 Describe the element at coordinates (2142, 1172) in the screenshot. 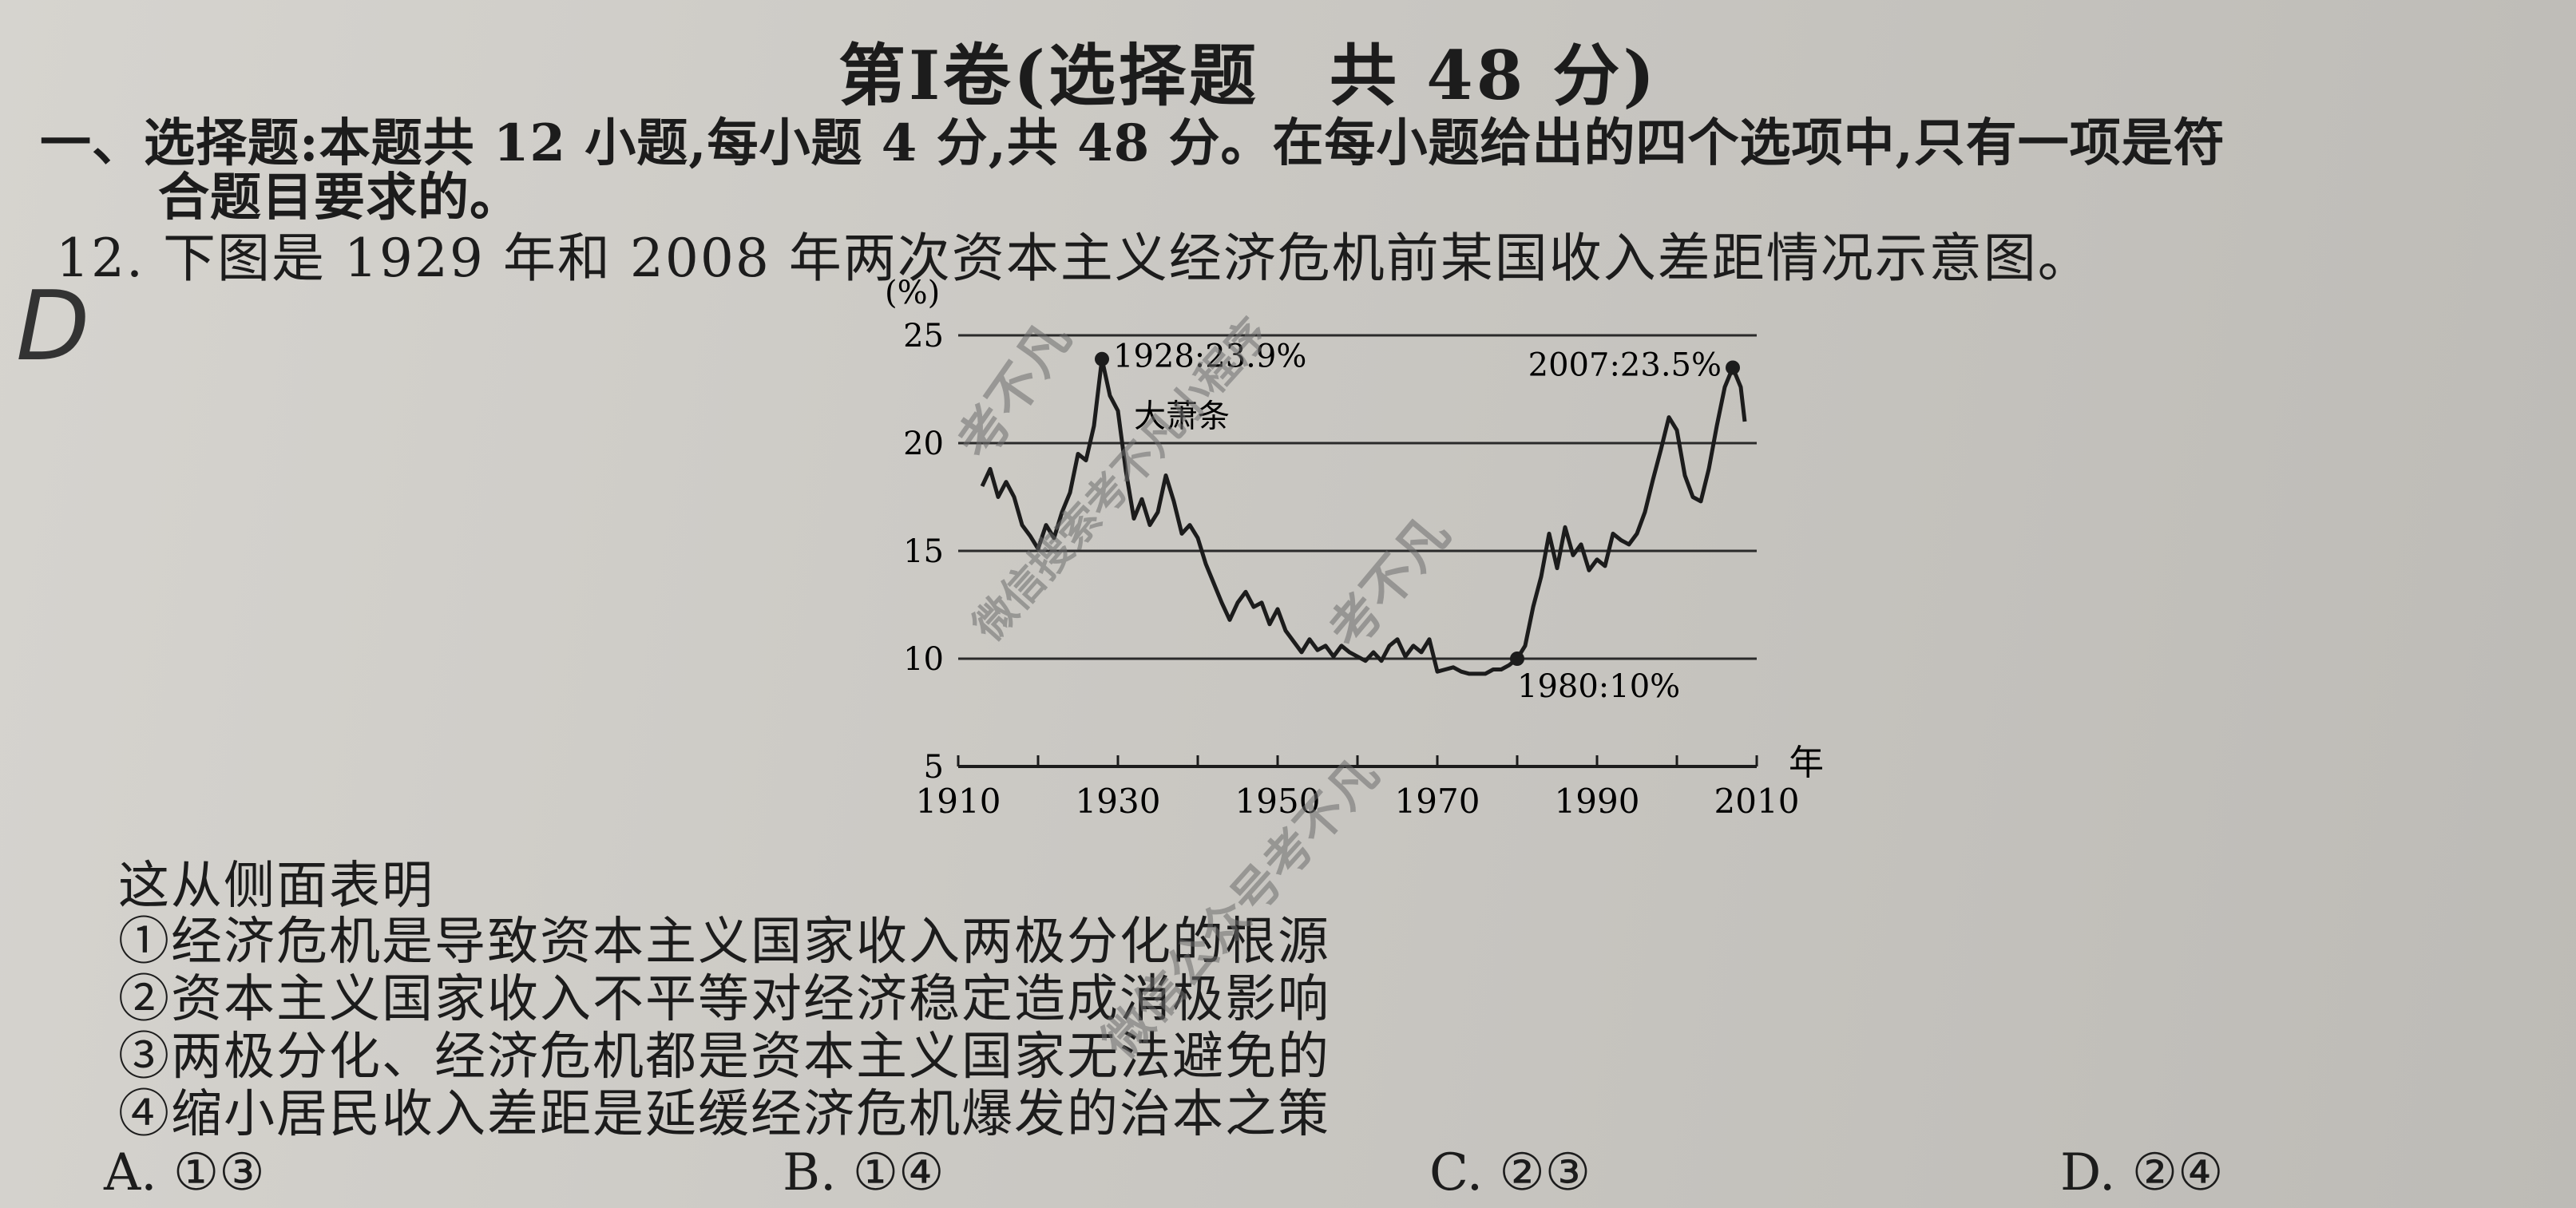

I see `choice-d: D. ②④` at that location.